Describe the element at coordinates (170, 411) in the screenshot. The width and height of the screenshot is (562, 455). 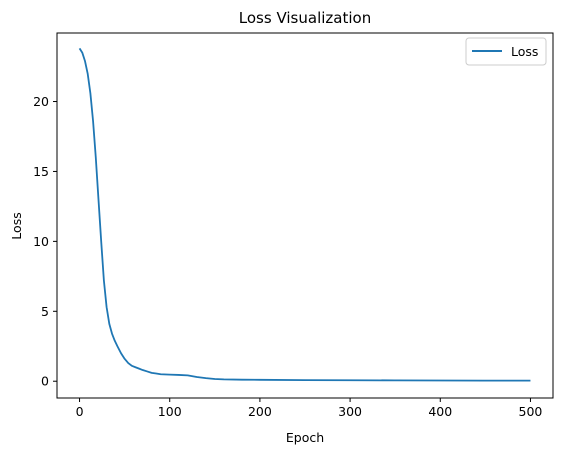
I see `x-tick-label: 100` at that location.